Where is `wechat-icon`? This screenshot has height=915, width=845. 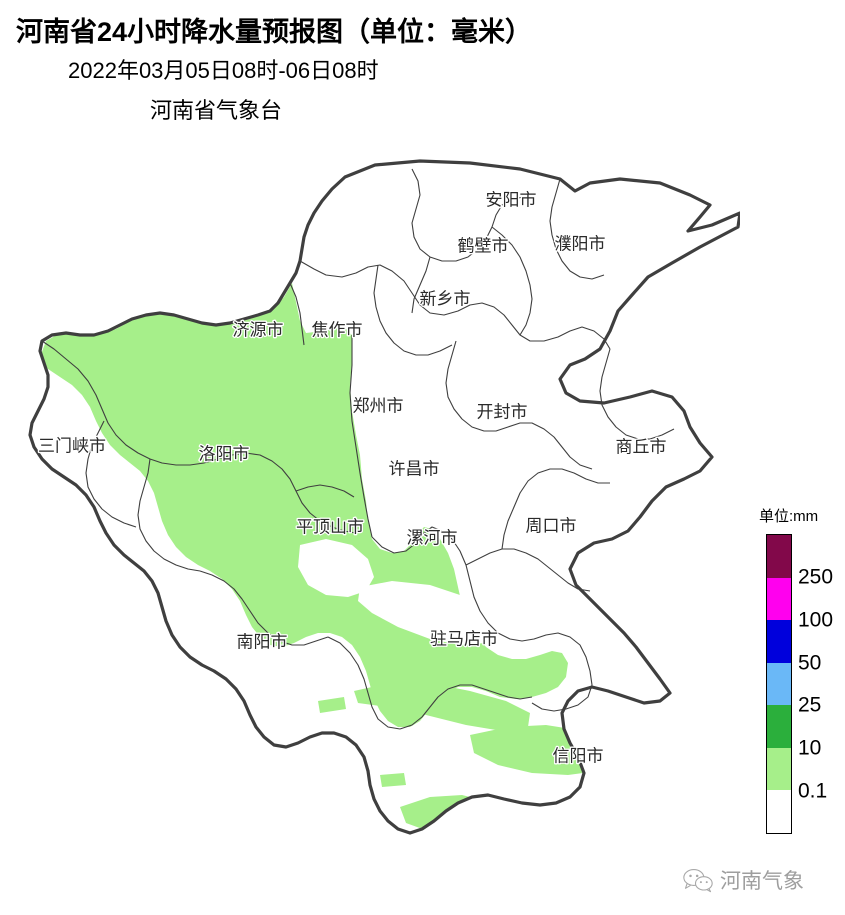
wechat-icon is located at coordinates (698, 881).